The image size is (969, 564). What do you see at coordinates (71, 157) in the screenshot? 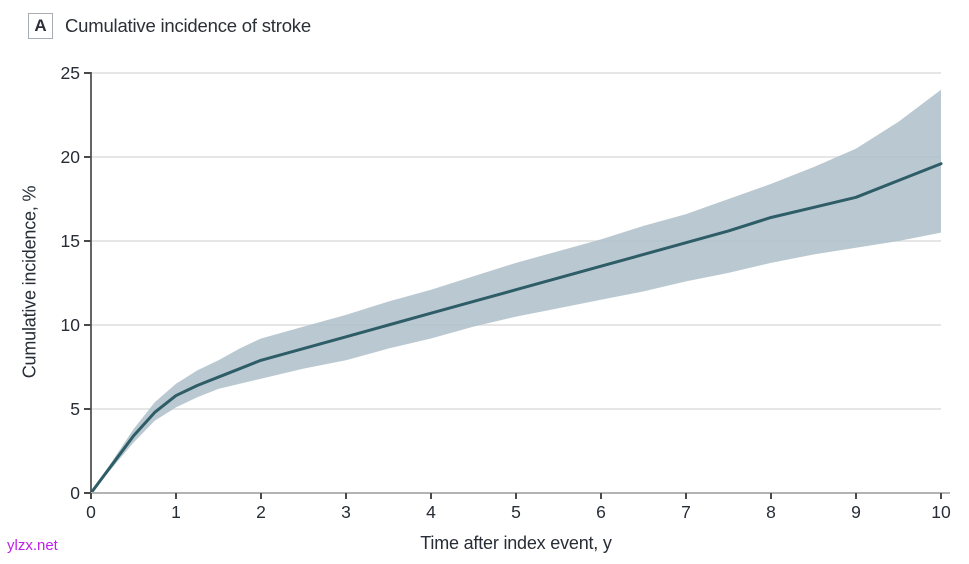
I see `y-tick-label: 20` at bounding box center [71, 157].